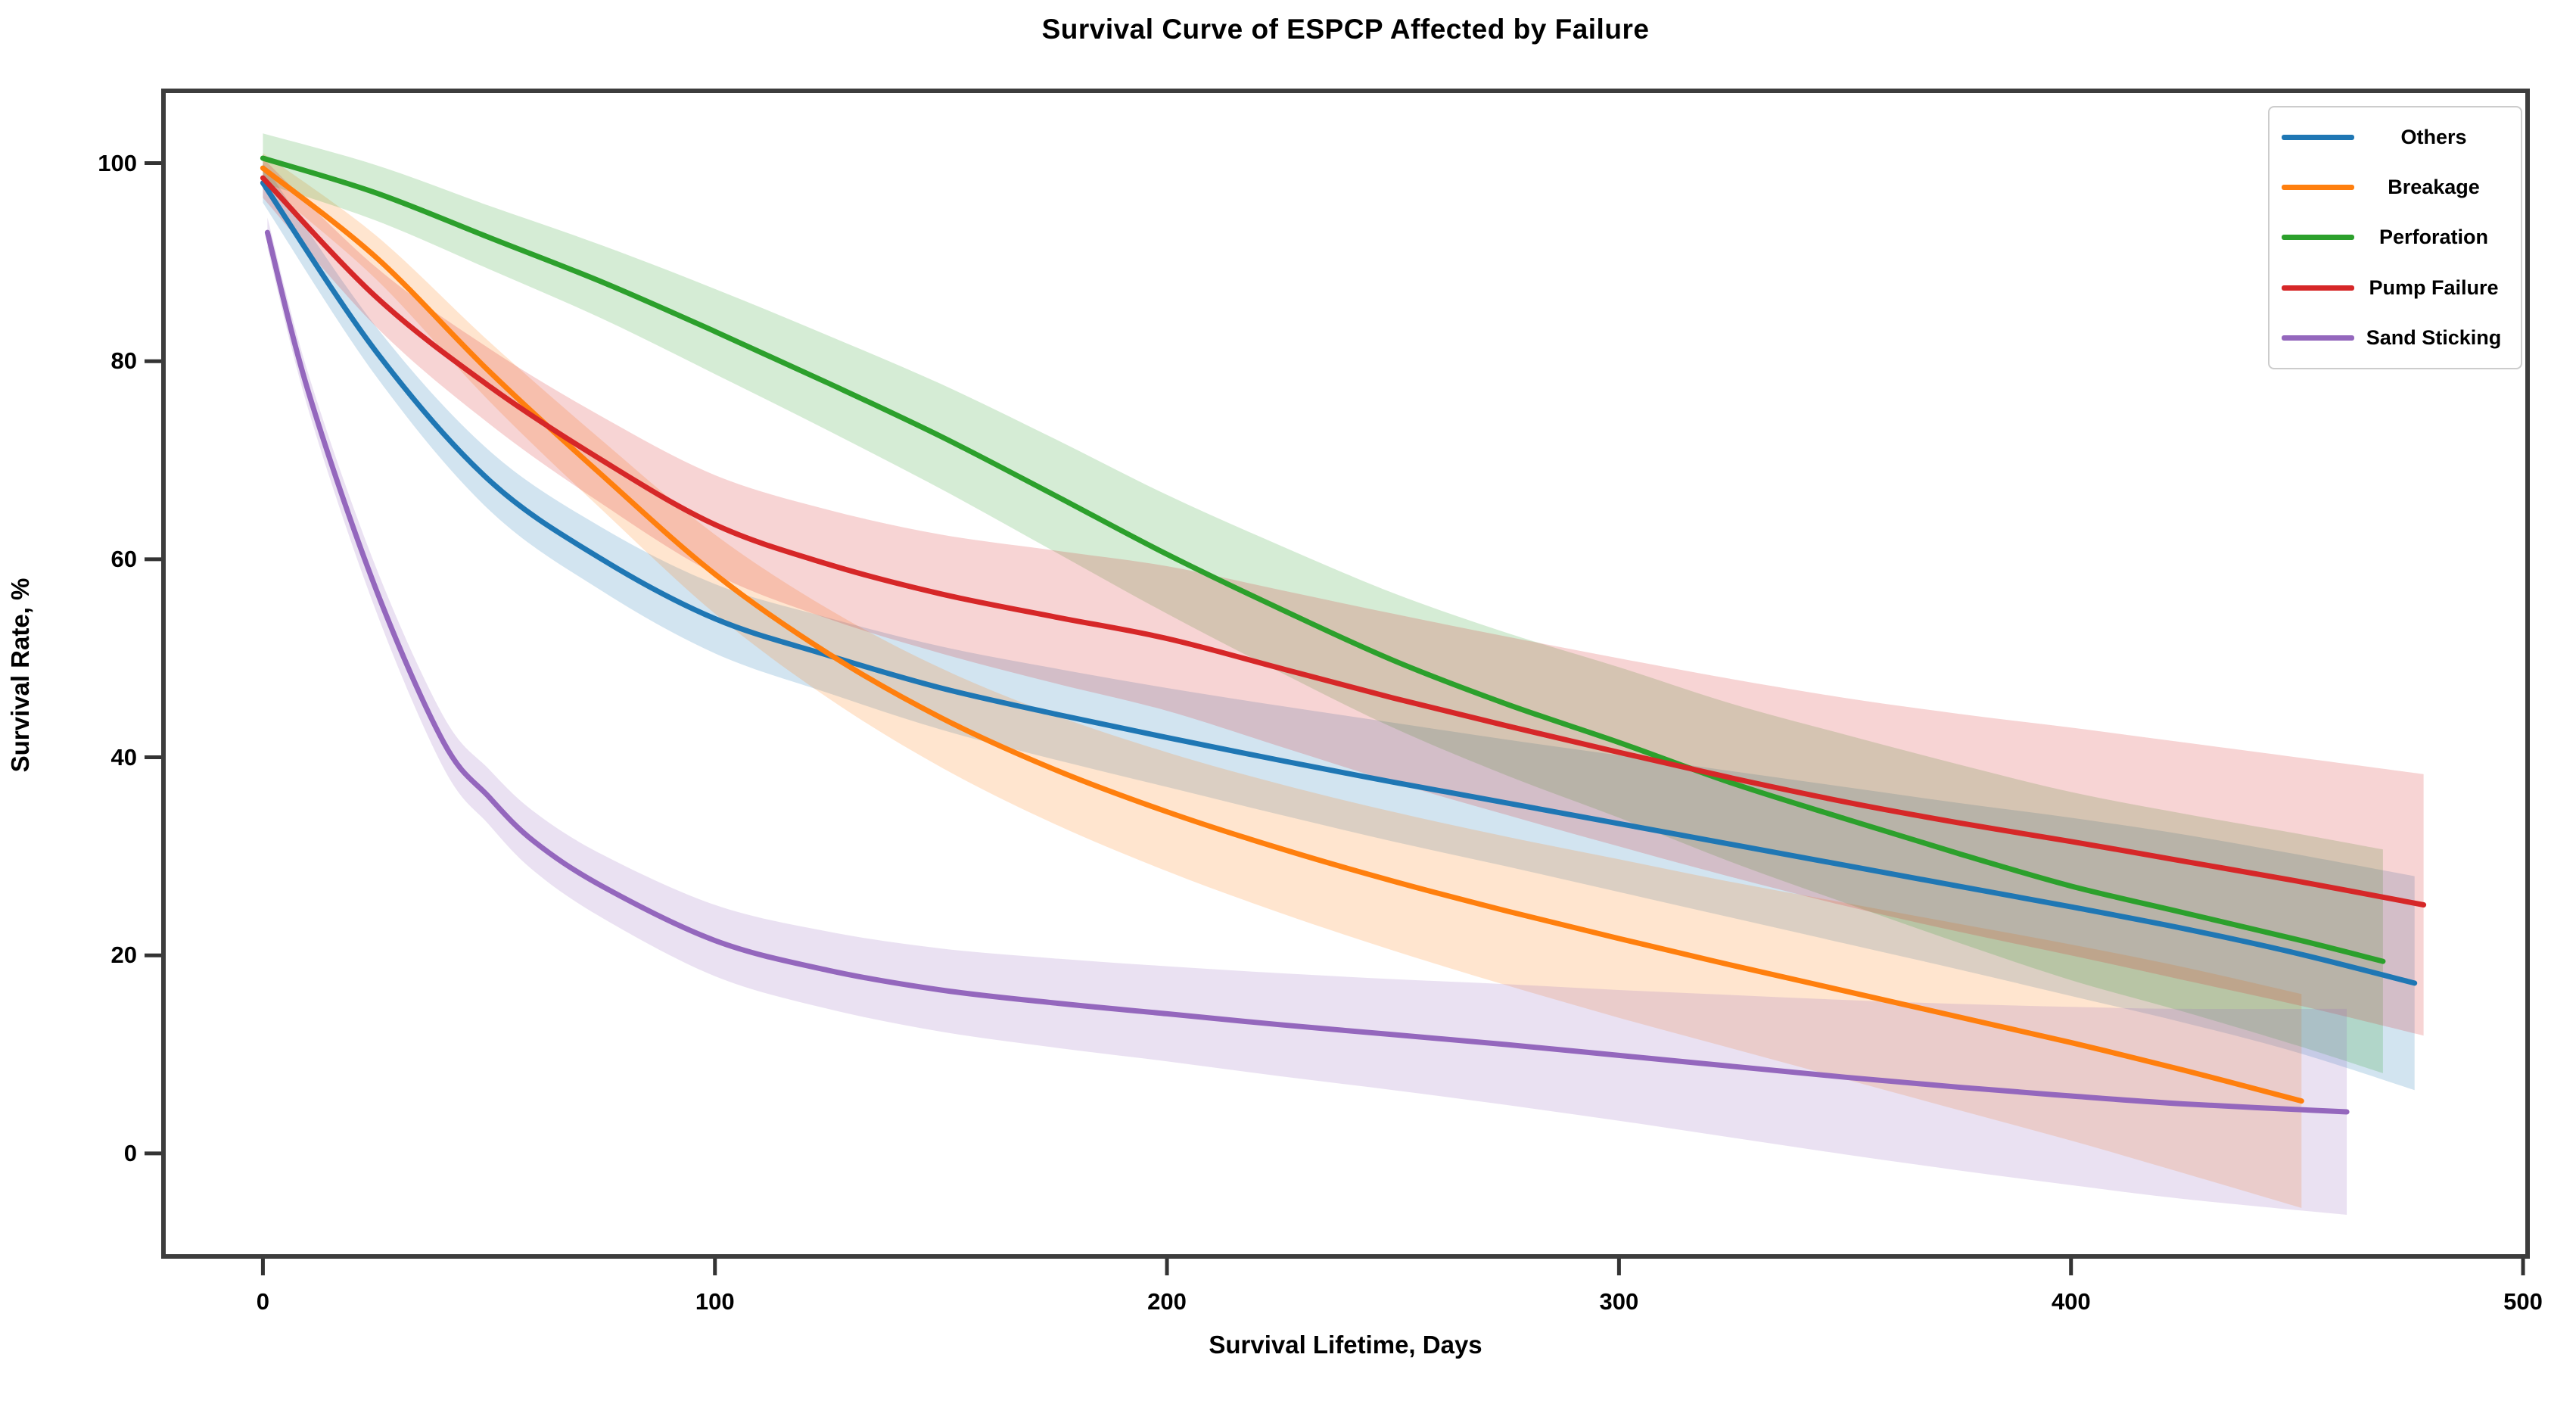  What do you see at coordinates (1345, 1345) in the screenshot?
I see `x-axis-label: Survival Lifetime, Days` at bounding box center [1345, 1345].